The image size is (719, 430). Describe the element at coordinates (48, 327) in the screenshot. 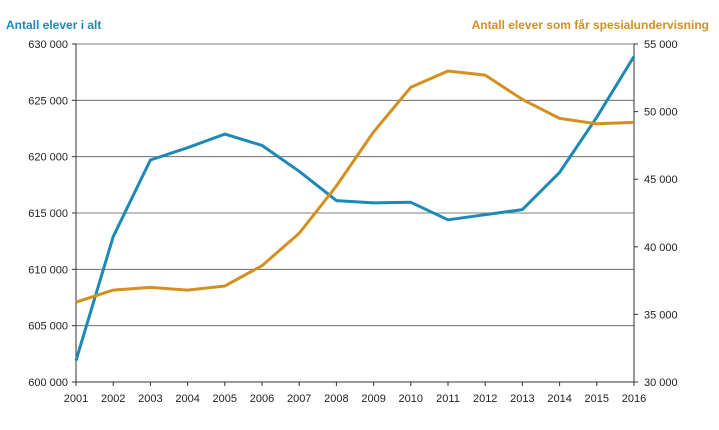

I see `left-tick-label: 605 000` at that location.